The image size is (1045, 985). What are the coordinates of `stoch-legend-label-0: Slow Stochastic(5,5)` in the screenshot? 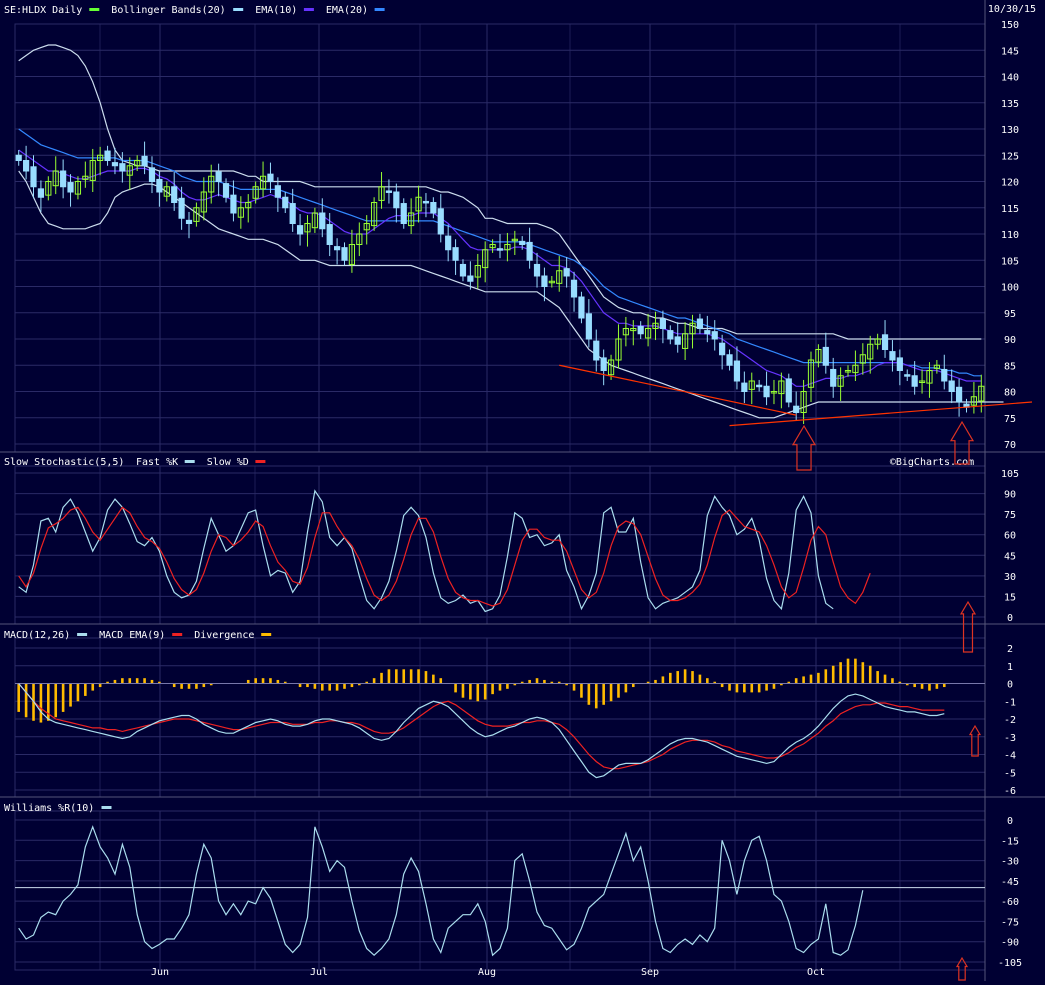 It's located at (64, 462).